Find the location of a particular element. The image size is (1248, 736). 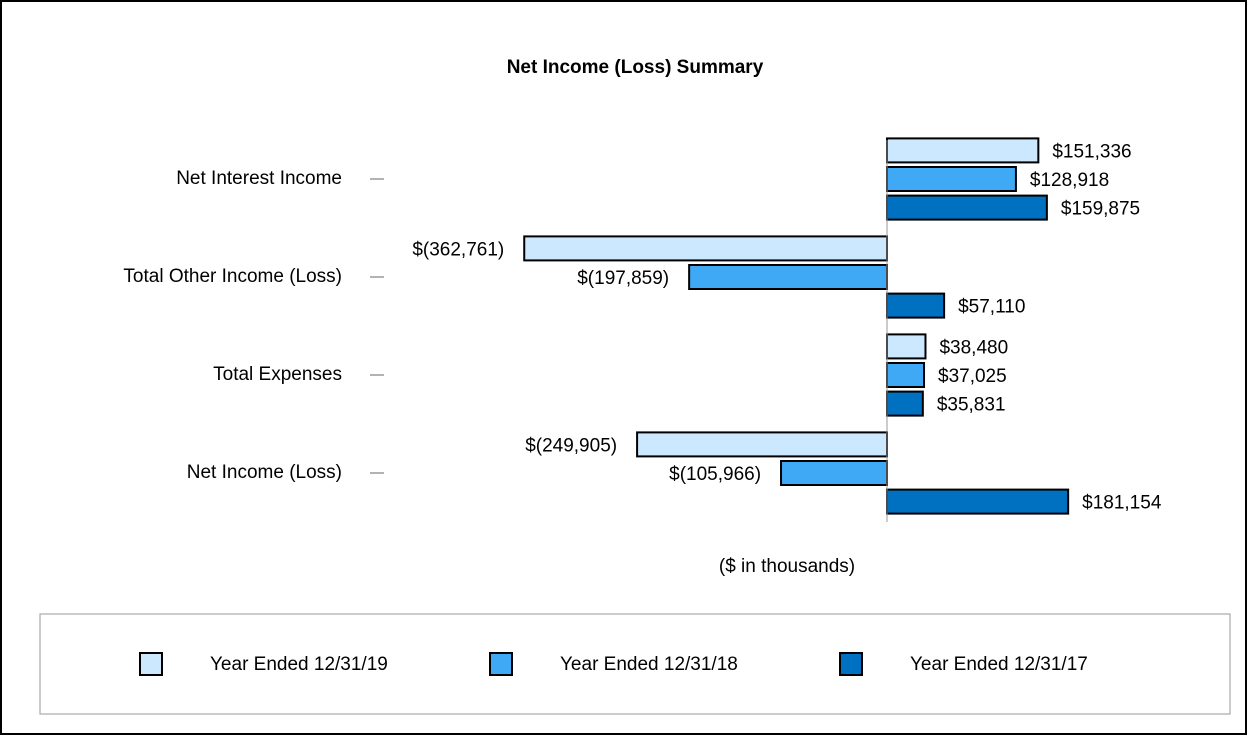

value-label: $(197,859) is located at coordinates (623, 278).